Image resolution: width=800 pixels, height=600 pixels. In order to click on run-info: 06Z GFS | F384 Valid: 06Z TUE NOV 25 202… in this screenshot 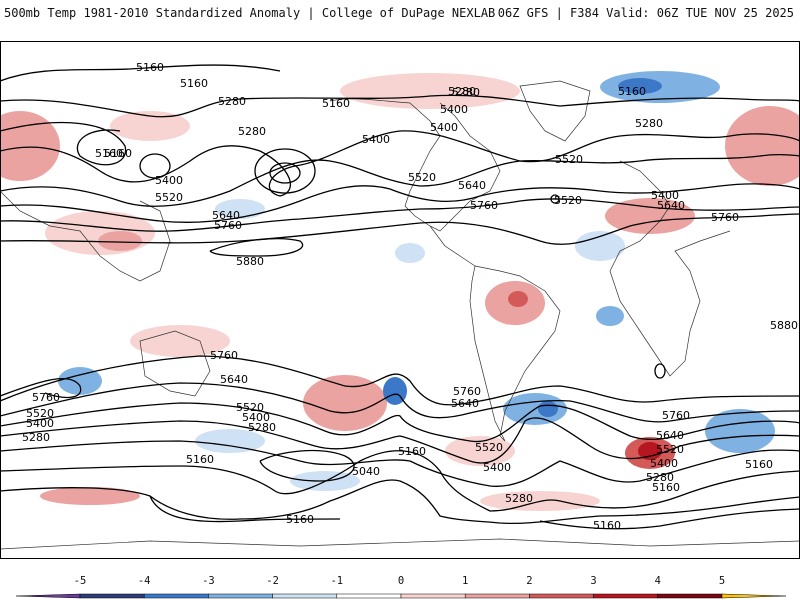, I will do `click(645, 13)`.